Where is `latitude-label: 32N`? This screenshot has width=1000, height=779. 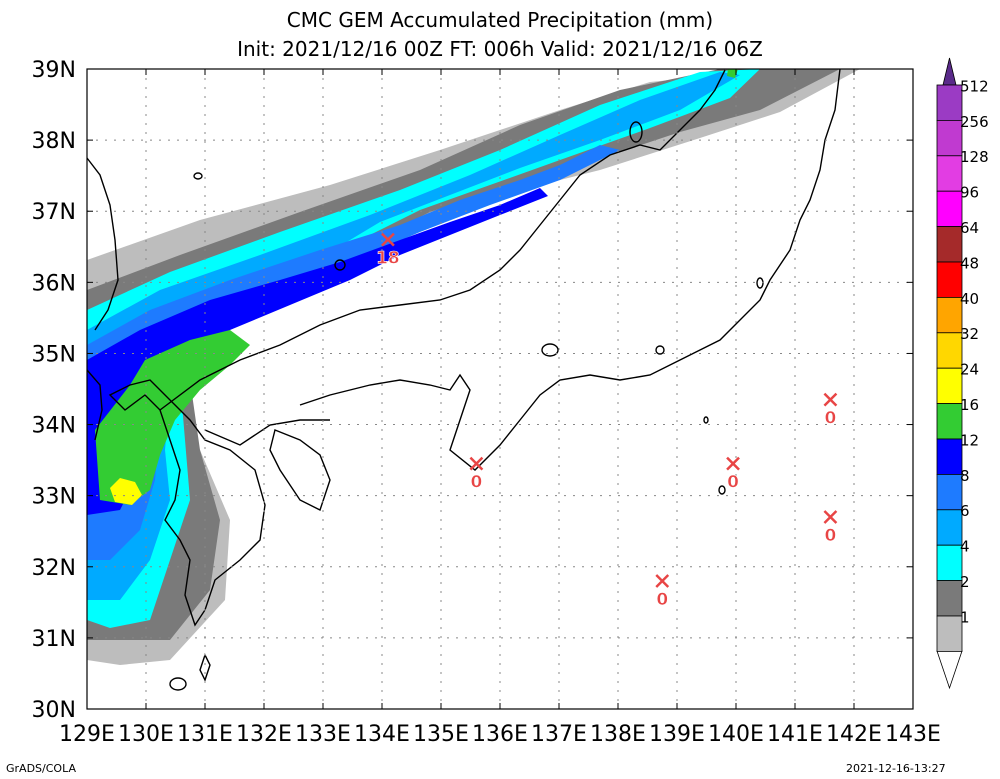
latitude-label: 32N is located at coordinates (54, 568).